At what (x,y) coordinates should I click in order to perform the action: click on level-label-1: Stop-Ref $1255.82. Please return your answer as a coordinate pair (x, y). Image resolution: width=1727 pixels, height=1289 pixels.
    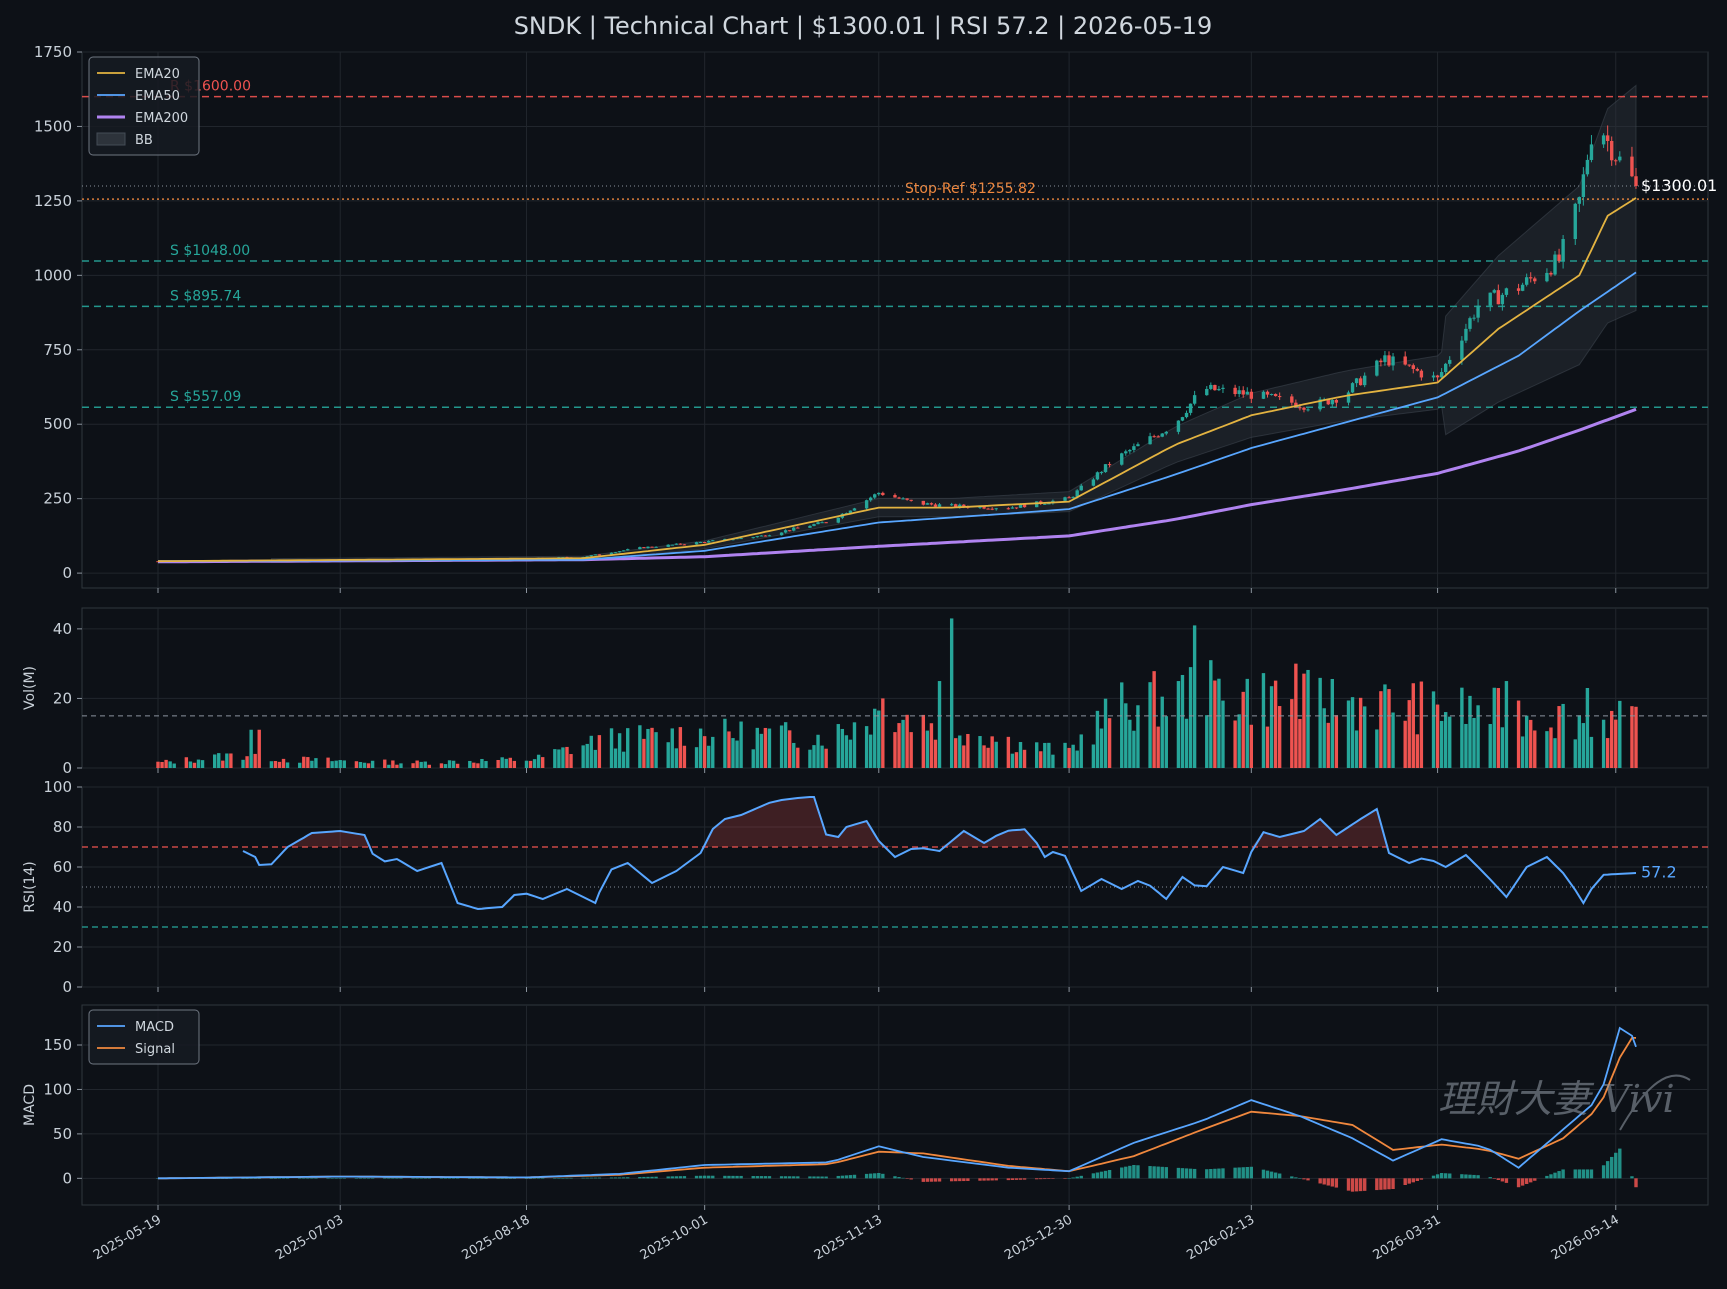
    Looking at the image, I should click on (970, 189).